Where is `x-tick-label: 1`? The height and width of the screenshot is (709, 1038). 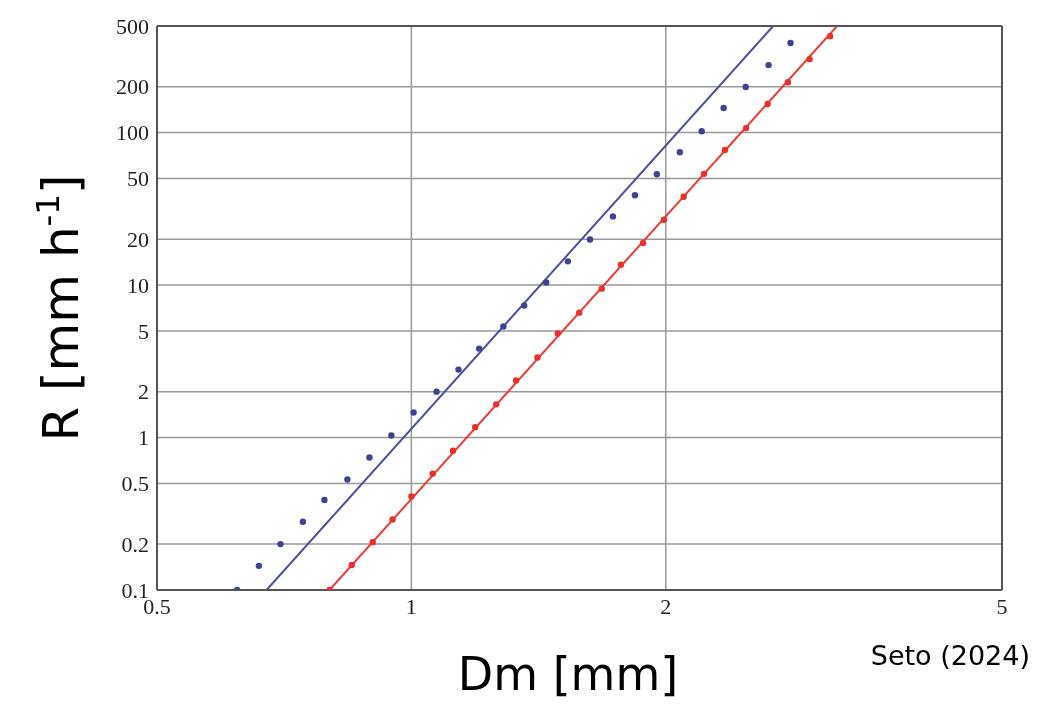 x-tick-label: 1 is located at coordinates (411, 606).